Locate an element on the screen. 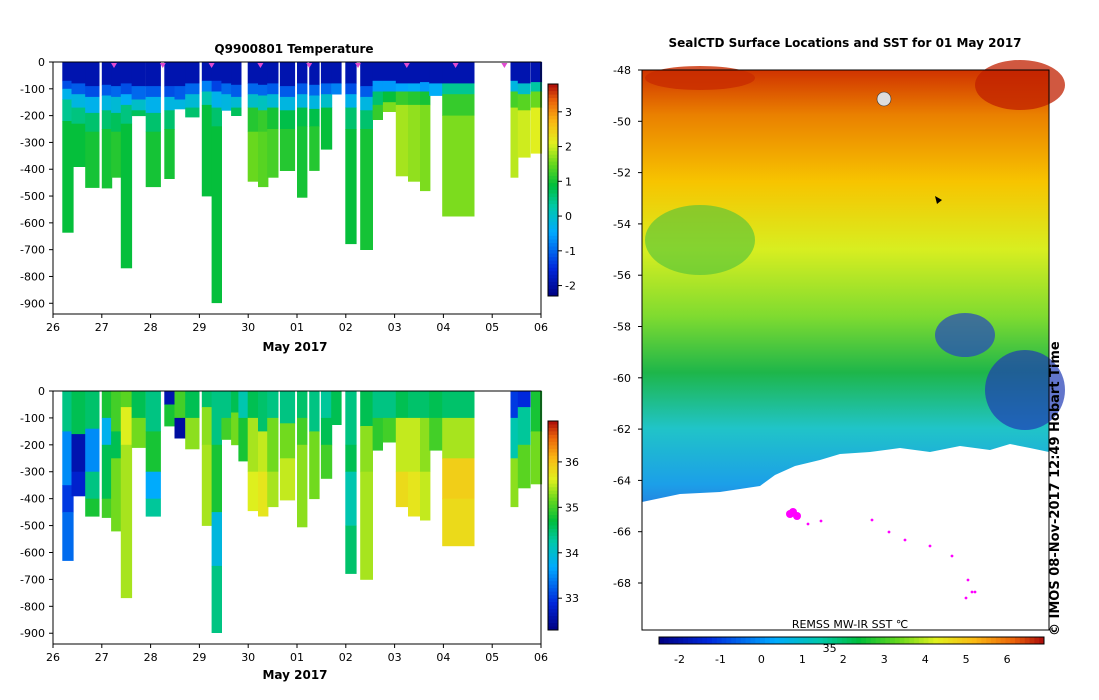 The image size is (1099, 700). x-tick-label-01: 01 is located at coordinates (297, 327).